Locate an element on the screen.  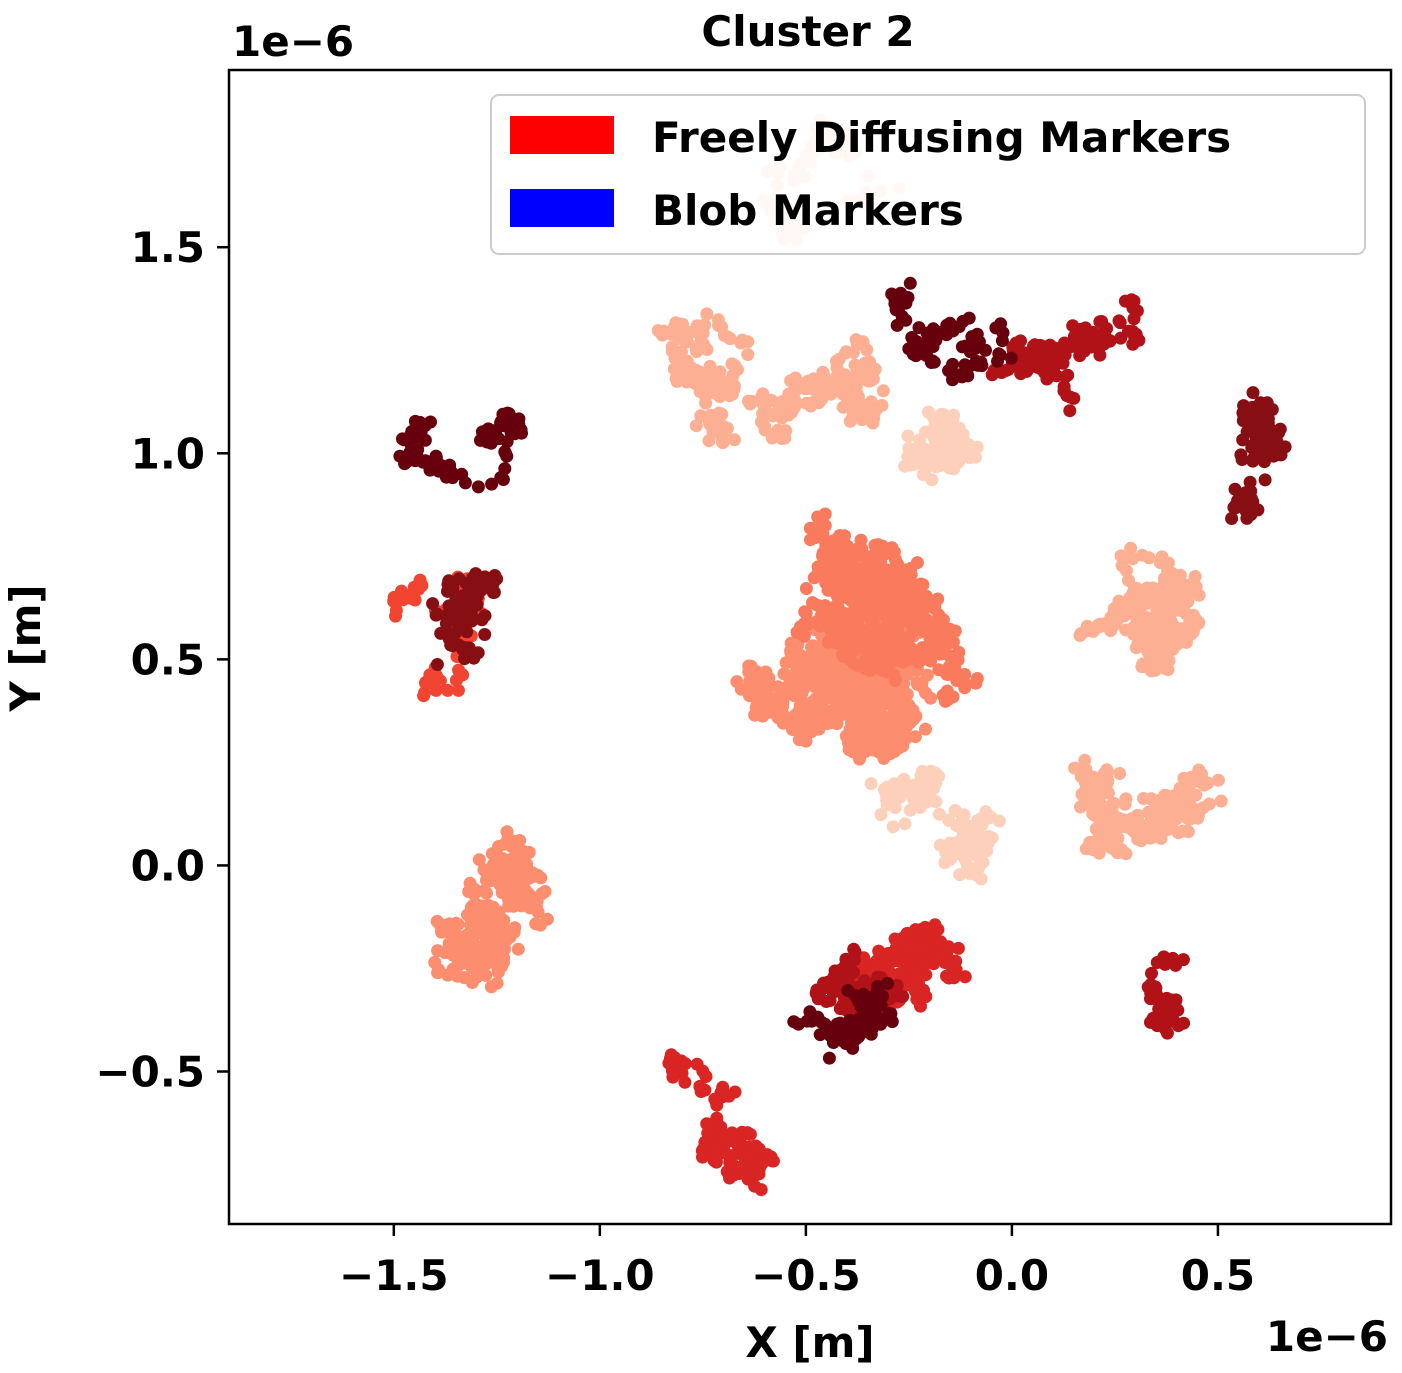
y-tick-label: 0.5 is located at coordinates (168, 659).